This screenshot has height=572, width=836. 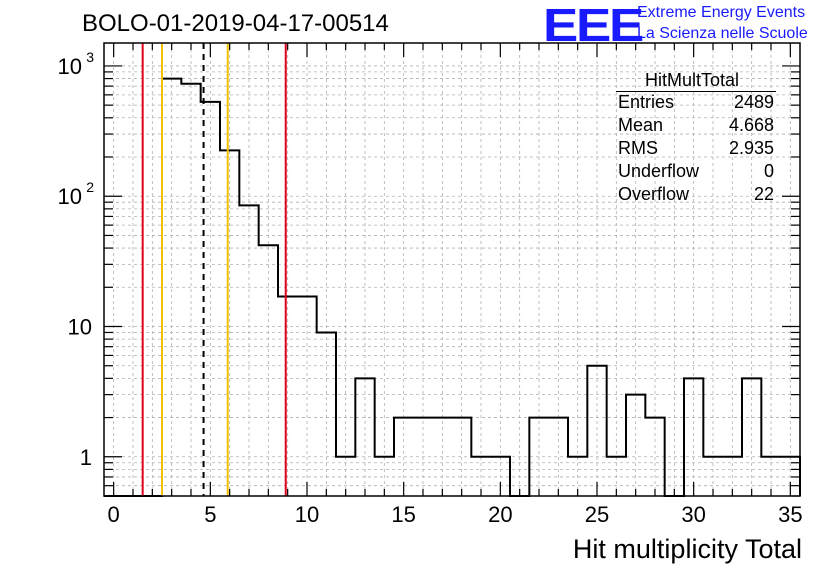 What do you see at coordinates (763, 194) in the screenshot?
I see `stats-value: 22` at bounding box center [763, 194].